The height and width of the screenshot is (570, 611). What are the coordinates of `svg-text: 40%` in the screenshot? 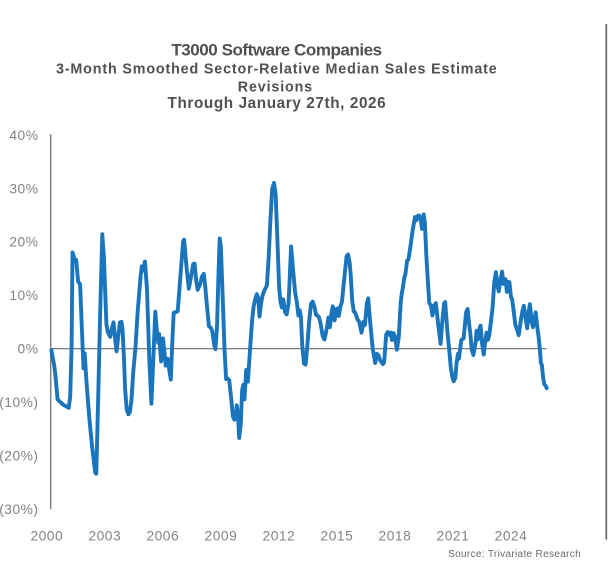 It's located at (23, 135).